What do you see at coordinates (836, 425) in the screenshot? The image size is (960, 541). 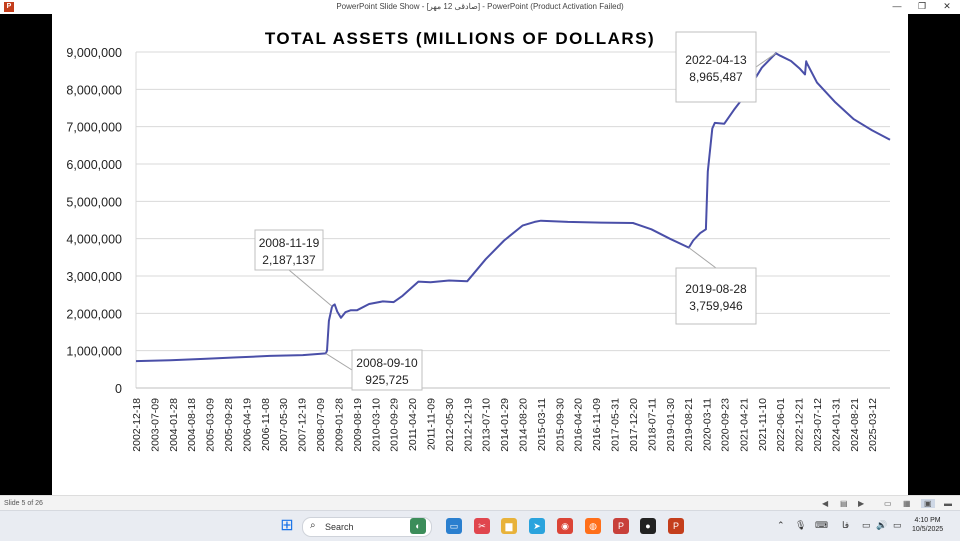 I see `x-tick-label: 2024-01-31` at bounding box center [836, 425].